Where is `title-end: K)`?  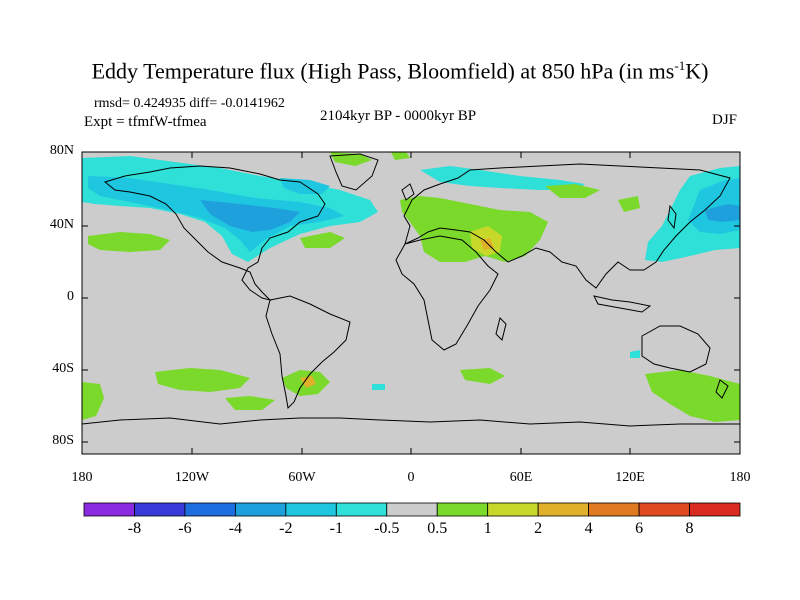
title-end: K) is located at coordinates (697, 71).